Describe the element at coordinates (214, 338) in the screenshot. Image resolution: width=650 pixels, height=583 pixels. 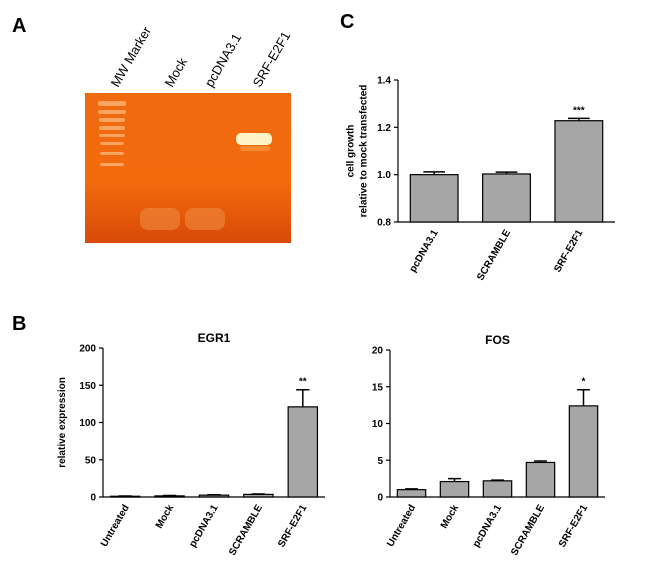
I see `chart-title: EGR1` at that location.